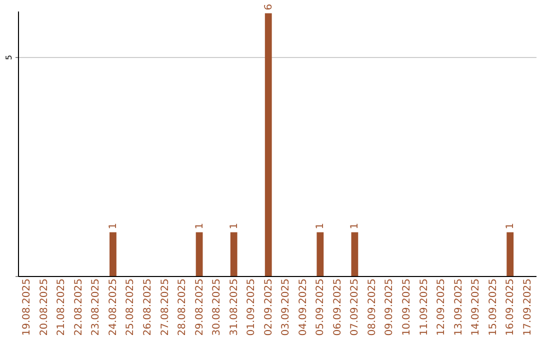  What do you see at coordinates (252, 307) in the screenshot?
I see `x-tick-label: 01.09.2025` at bounding box center [252, 307].